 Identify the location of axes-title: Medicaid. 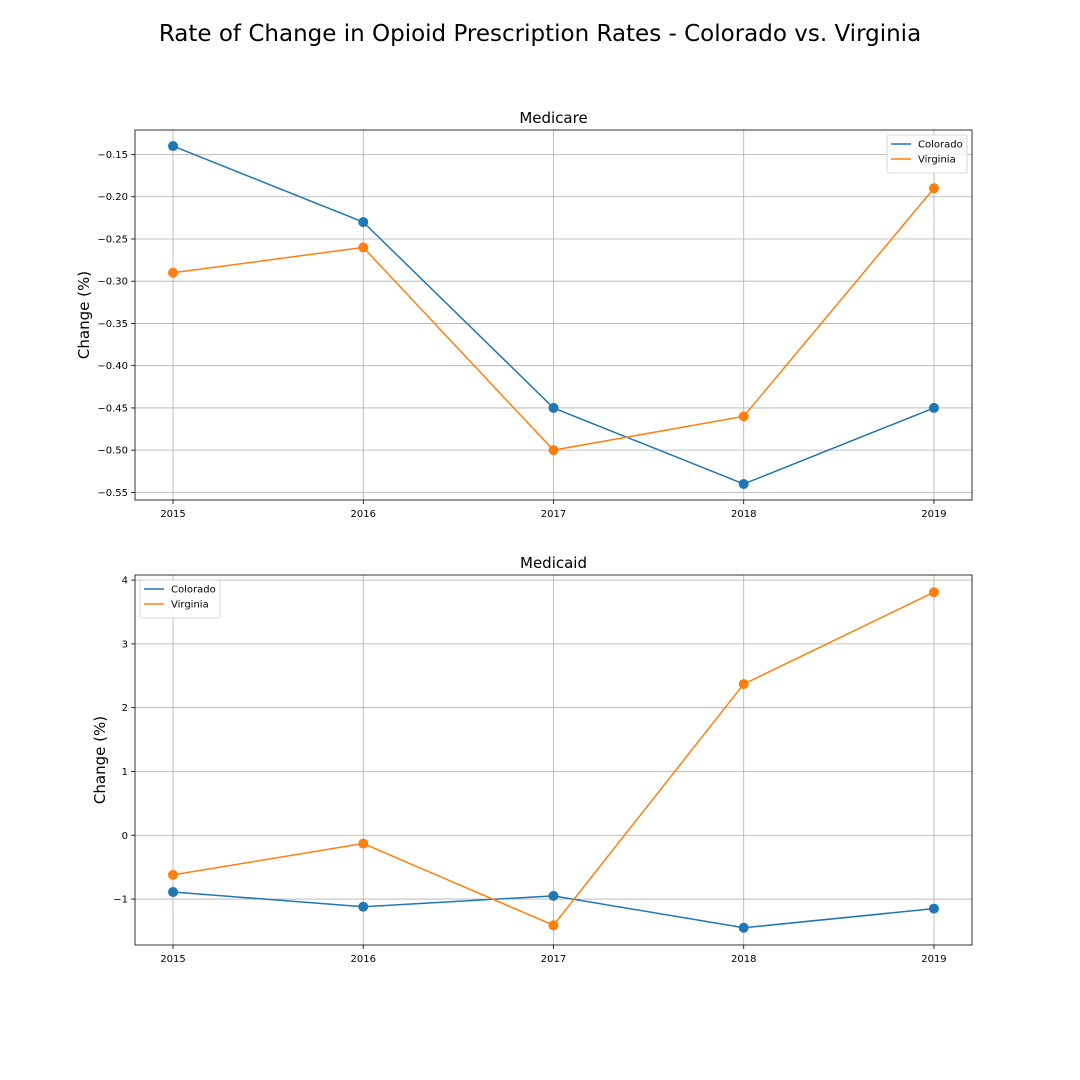
(553, 563).